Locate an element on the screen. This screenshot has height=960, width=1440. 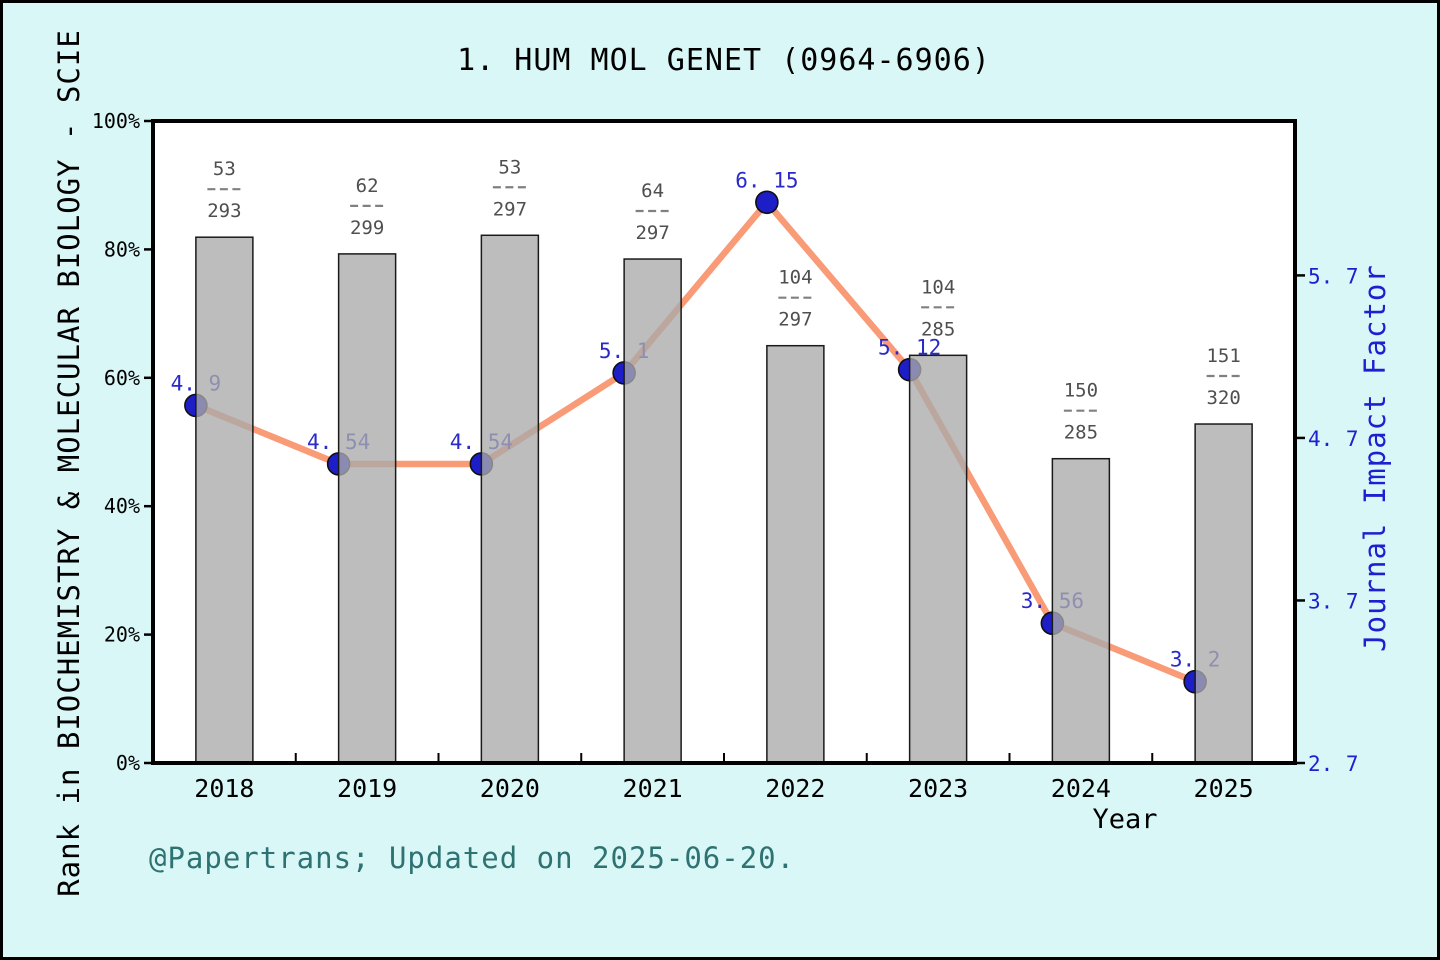
y-right-tick-label: 2. 7 is located at coordinates (1333, 764).